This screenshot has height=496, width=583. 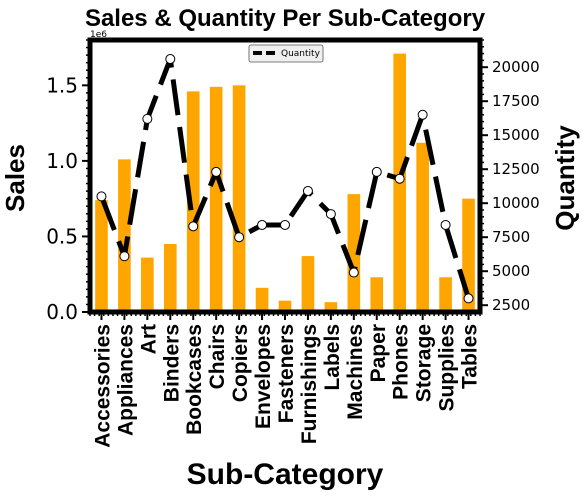 What do you see at coordinates (422, 114) in the screenshot?
I see `quantity-point-storage` at bounding box center [422, 114].